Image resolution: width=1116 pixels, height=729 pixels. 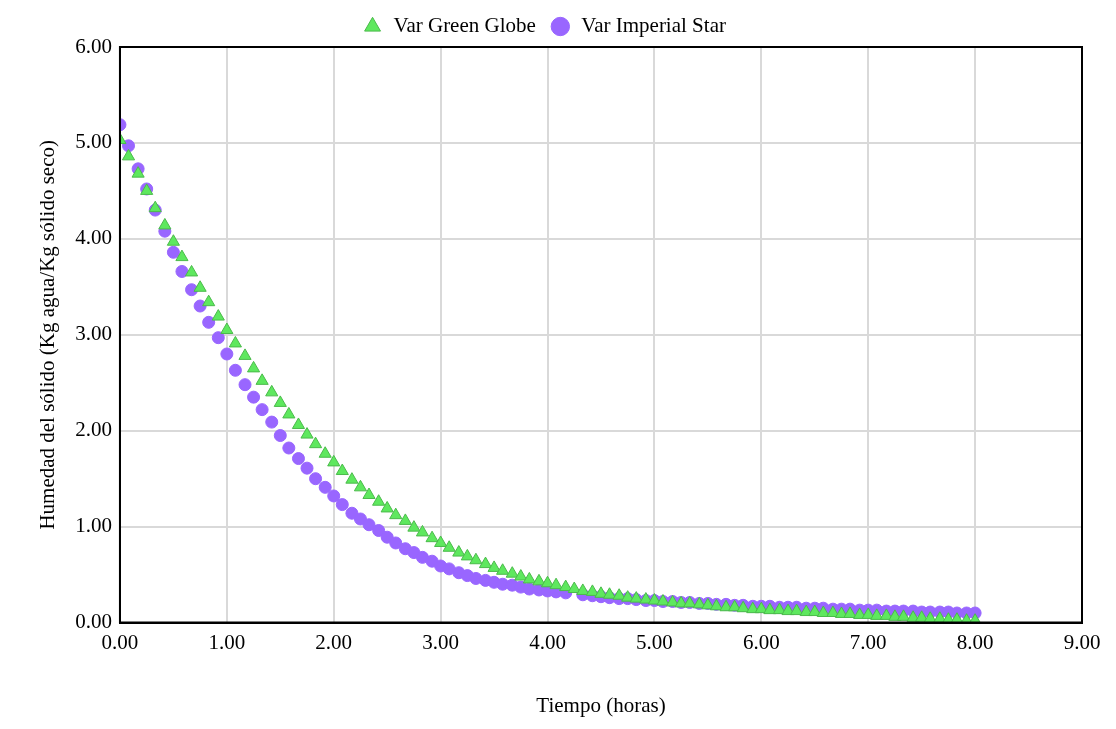 What do you see at coordinates (653, 25) in the screenshot?
I see `legend-label: Var Imperial Star` at bounding box center [653, 25].